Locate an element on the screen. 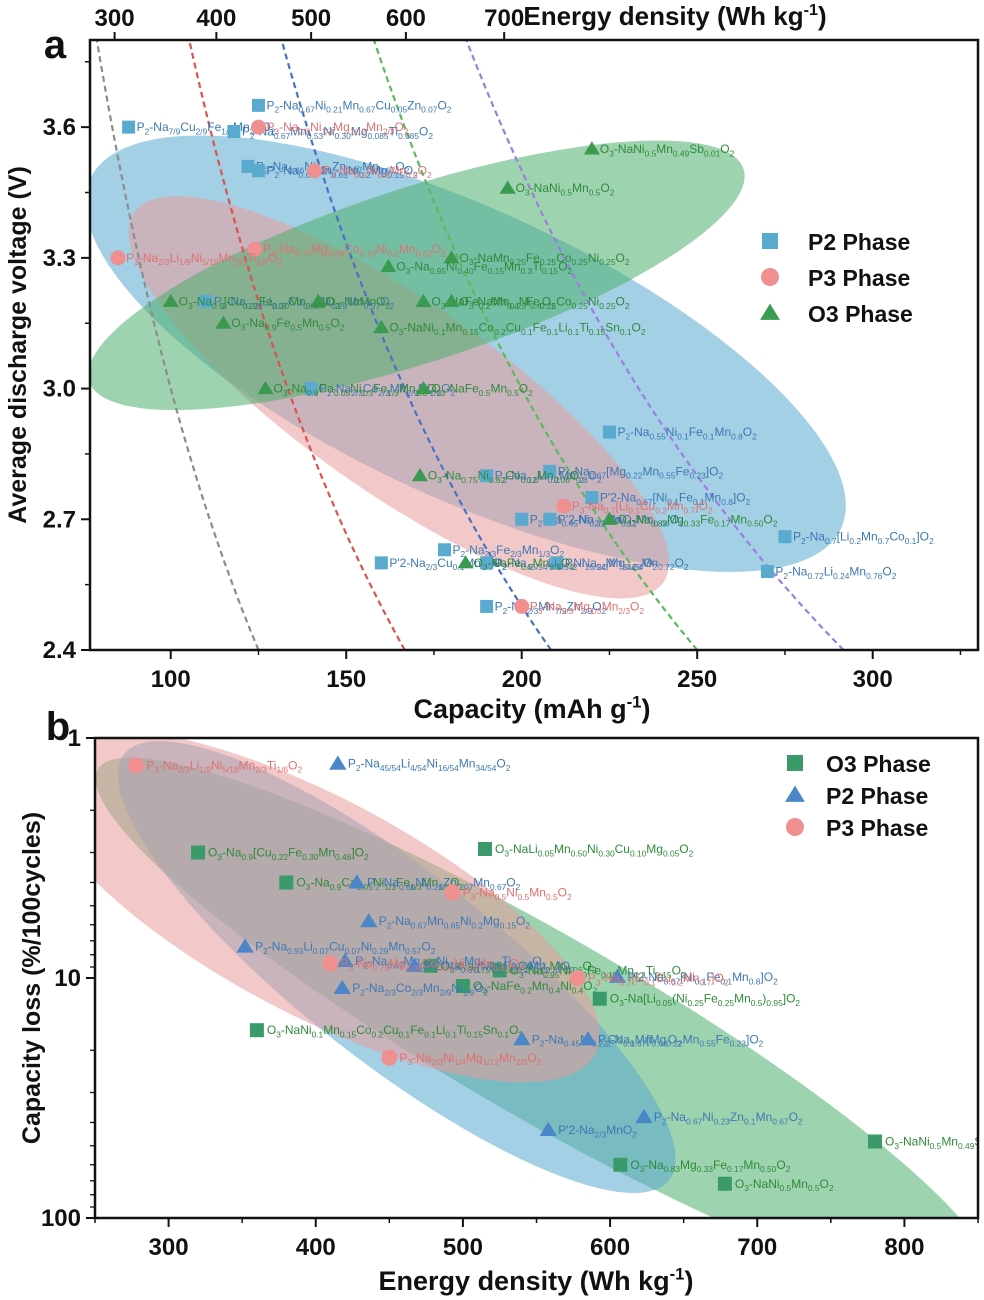  top-axis-title-a: Energy density (Wh kg-1) is located at coordinates (674, 16).